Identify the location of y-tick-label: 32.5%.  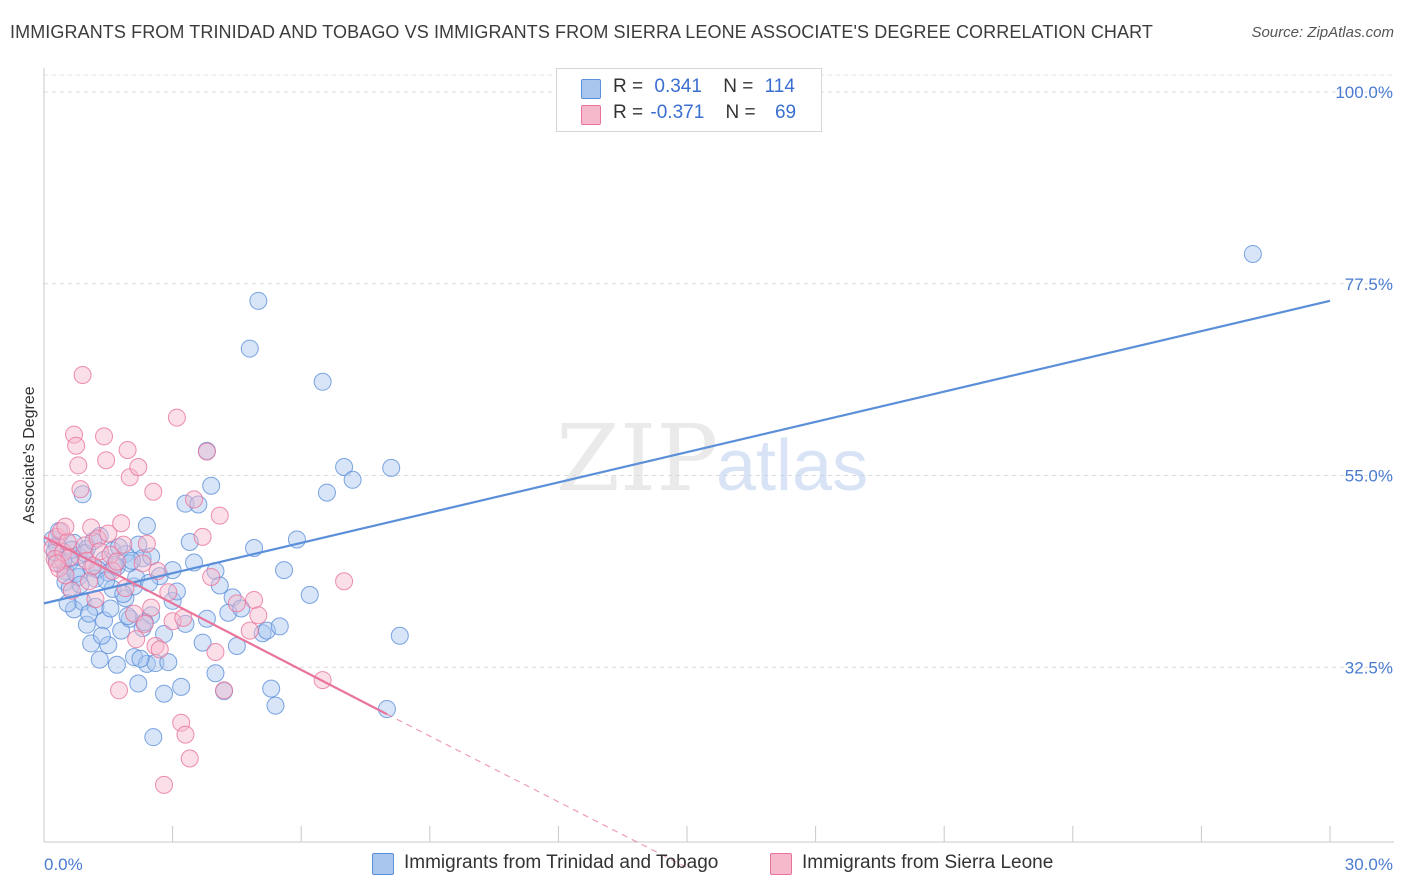
(1369, 667).